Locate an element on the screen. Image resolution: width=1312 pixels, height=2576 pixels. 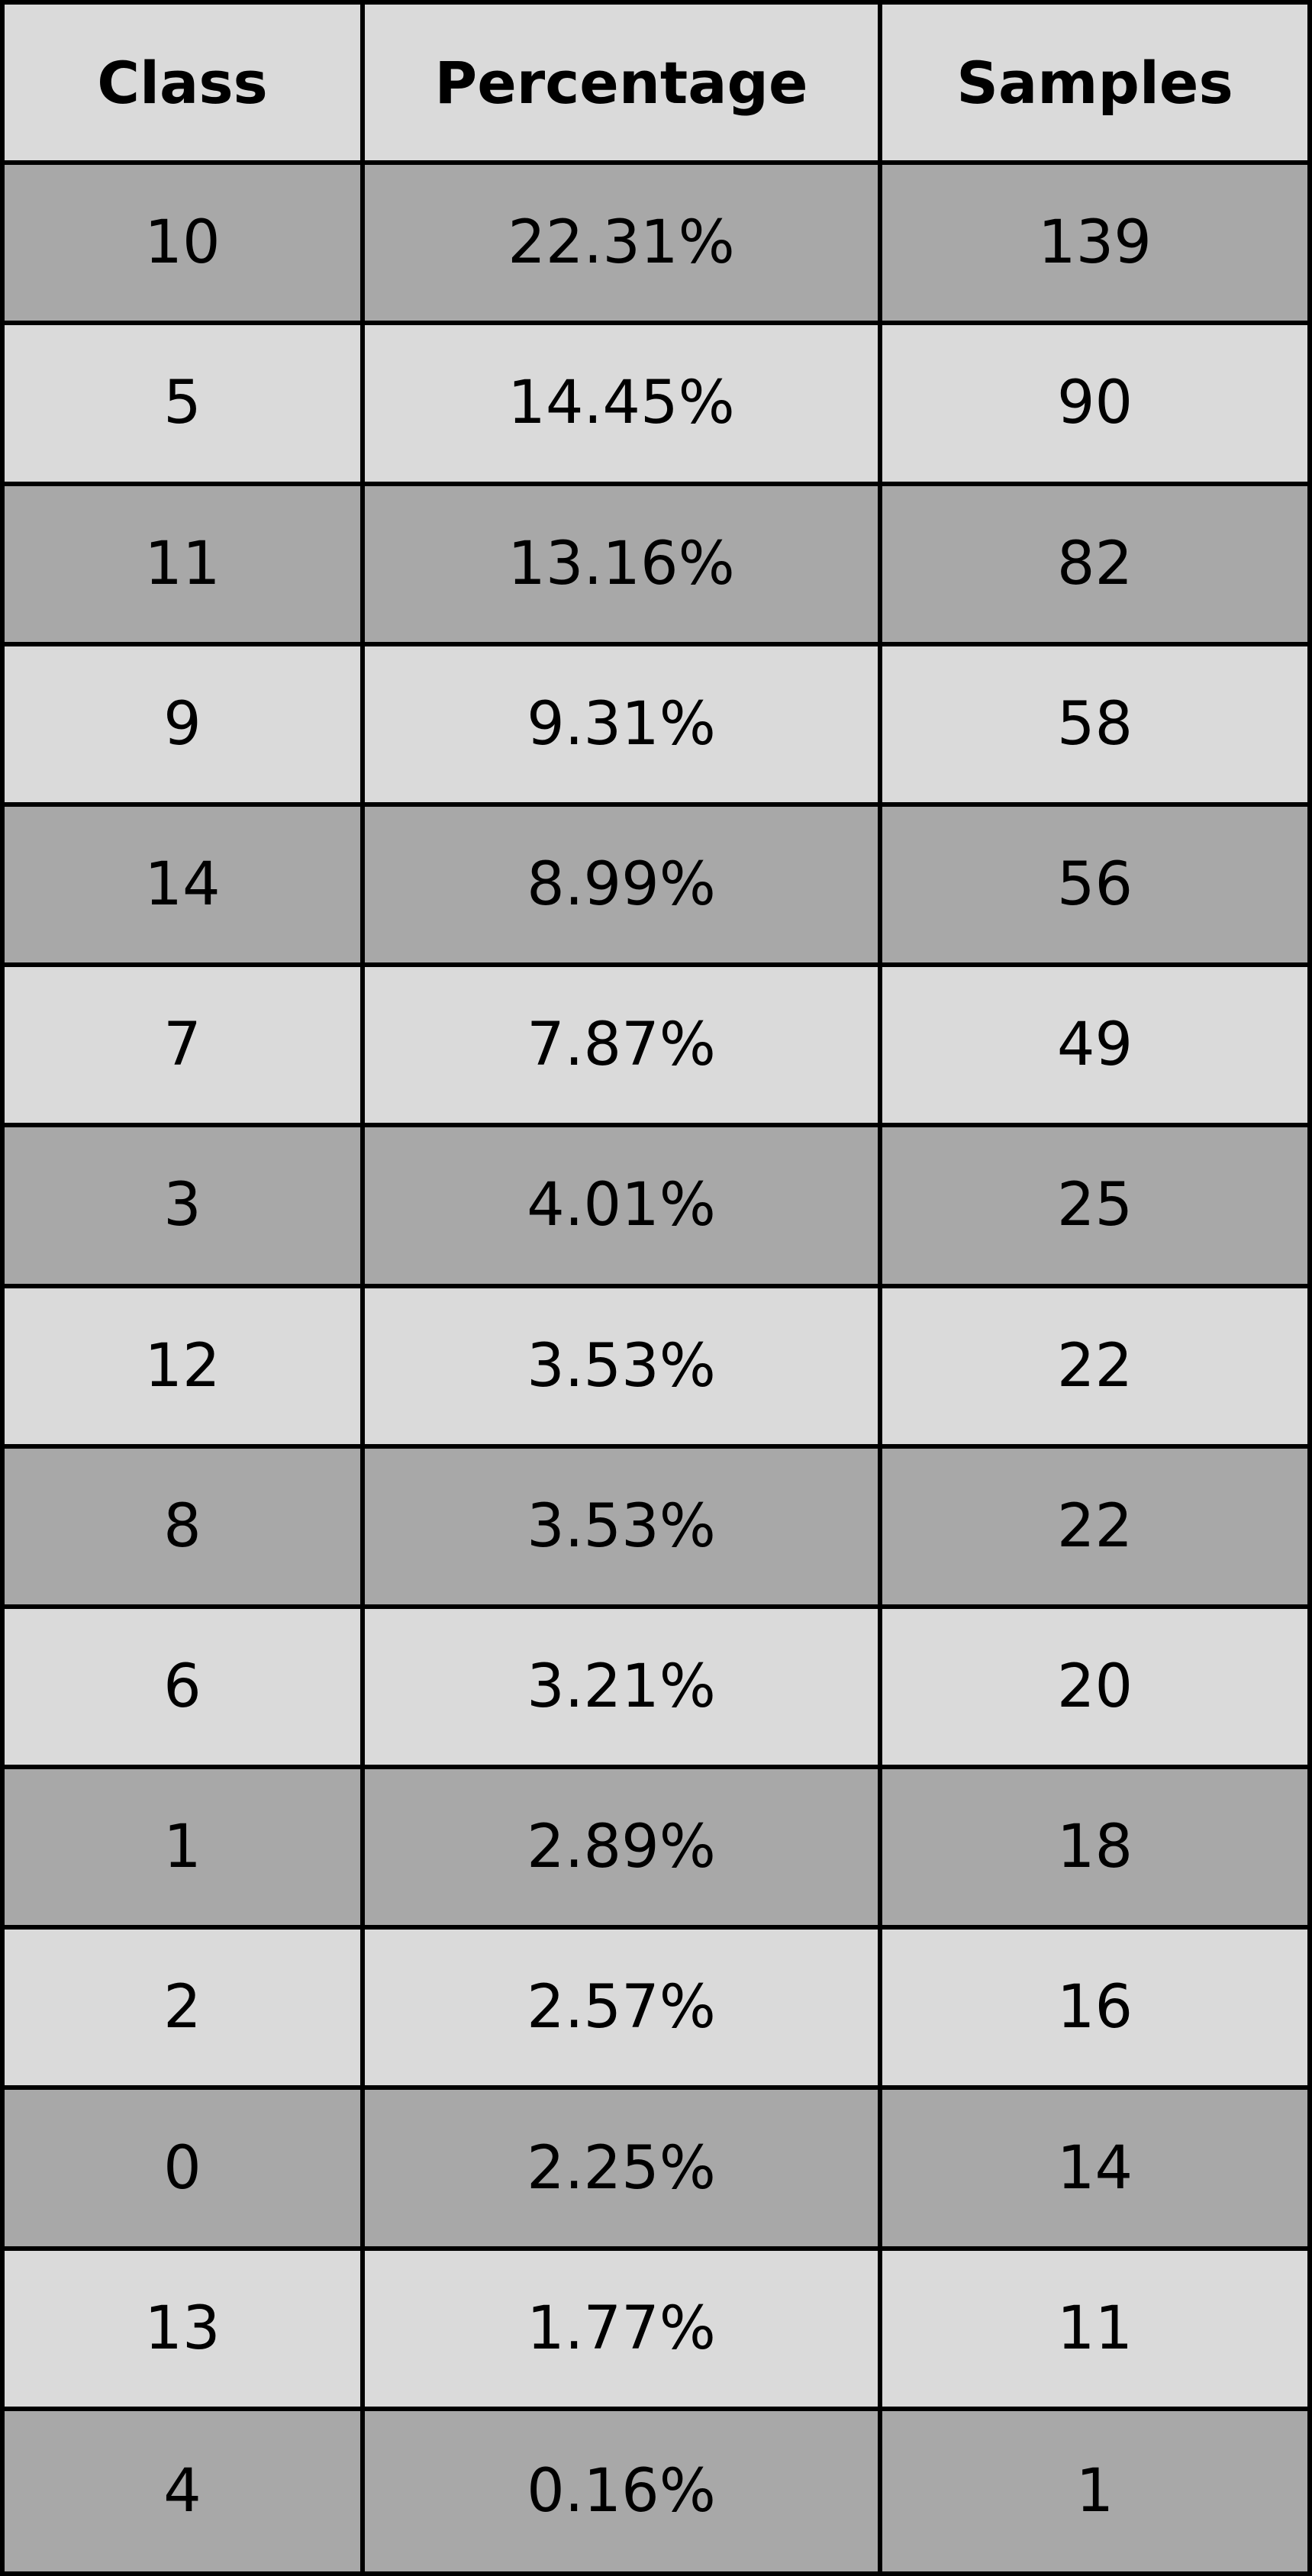
header-class: Class is located at coordinates (185, 86).